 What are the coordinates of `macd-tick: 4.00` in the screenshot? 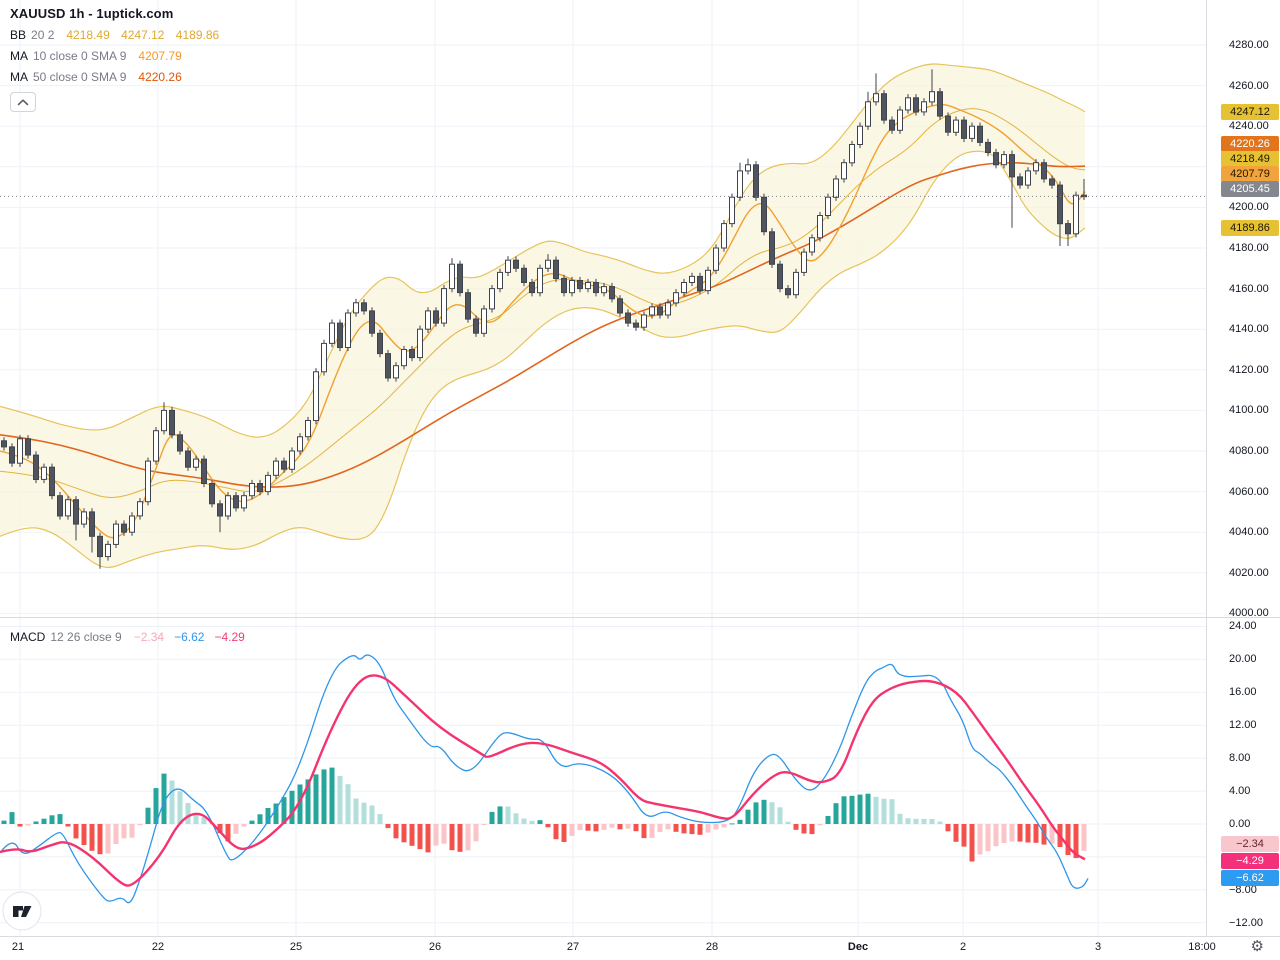 It's located at (1240, 791).